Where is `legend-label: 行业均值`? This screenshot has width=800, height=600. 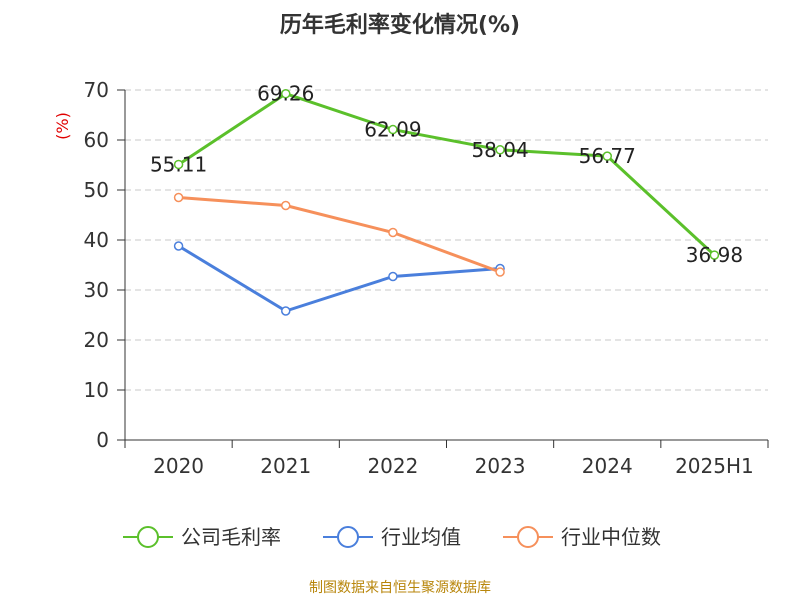
legend-label: 行业均值 is located at coordinates (421, 537).